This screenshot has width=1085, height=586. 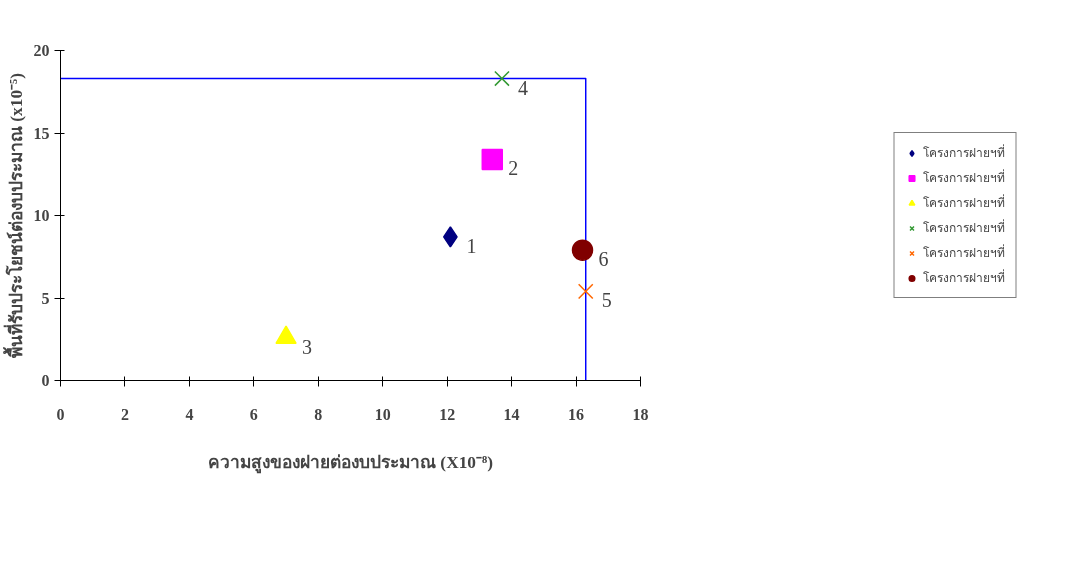 What do you see at coordinates (471, 245) in the screenshot?
I see `annotation: 1` at bounding box center [471, 245].